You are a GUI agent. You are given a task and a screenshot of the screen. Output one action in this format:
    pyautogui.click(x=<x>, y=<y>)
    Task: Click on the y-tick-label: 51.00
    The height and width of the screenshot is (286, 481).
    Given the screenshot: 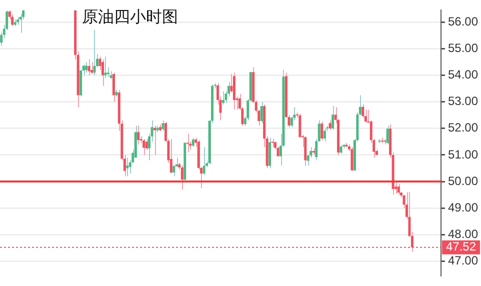 What is the action you would take?
    pyautogui.click(x=463, y=154)
    